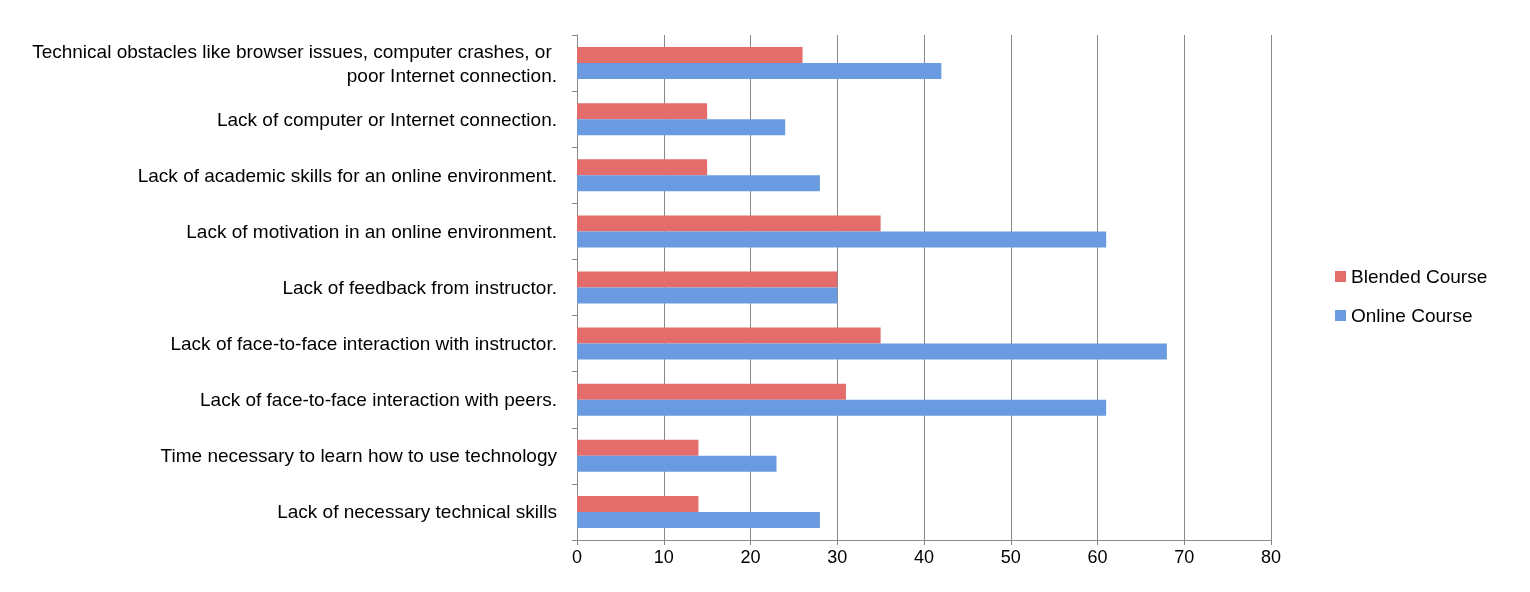  I want to click on x-tick-label: 70, so click(1184, 557).